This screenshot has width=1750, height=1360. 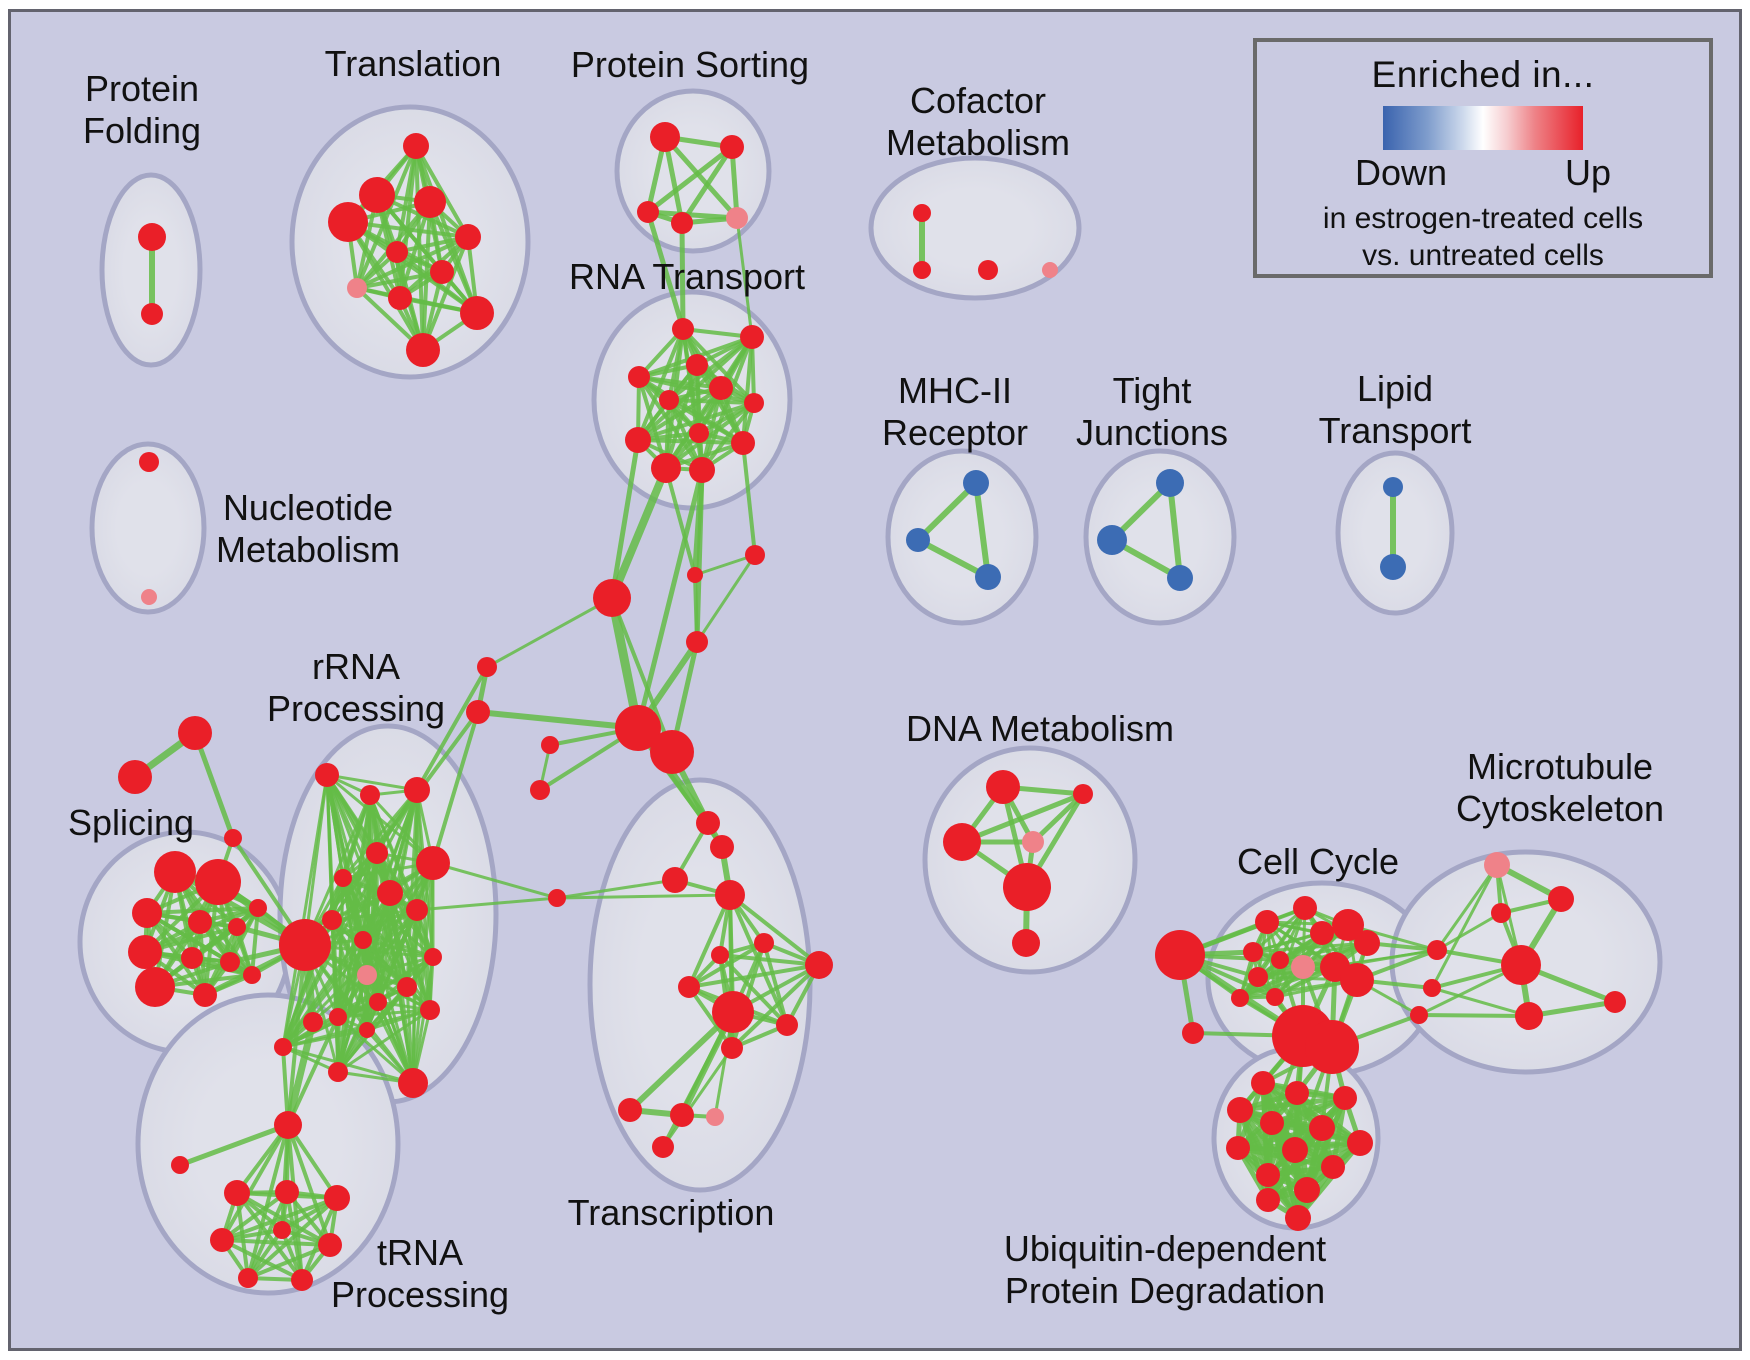 What do you see at coordinates (670, 423) in the screenshot?
I see `rna-transport-mesh-edge` at bounding box center [670, 423].